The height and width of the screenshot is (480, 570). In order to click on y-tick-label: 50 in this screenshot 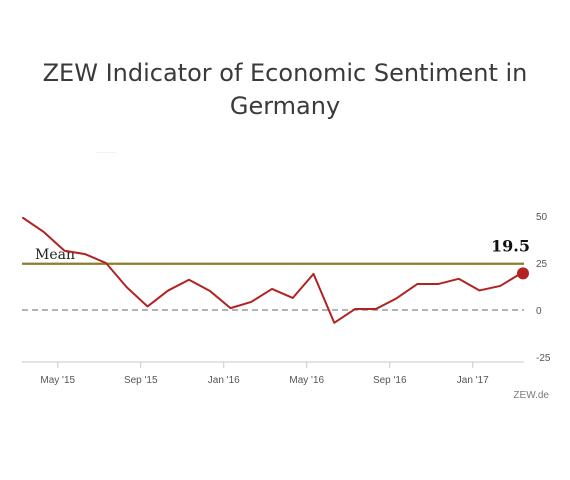, I will do `click(542, 217)`.